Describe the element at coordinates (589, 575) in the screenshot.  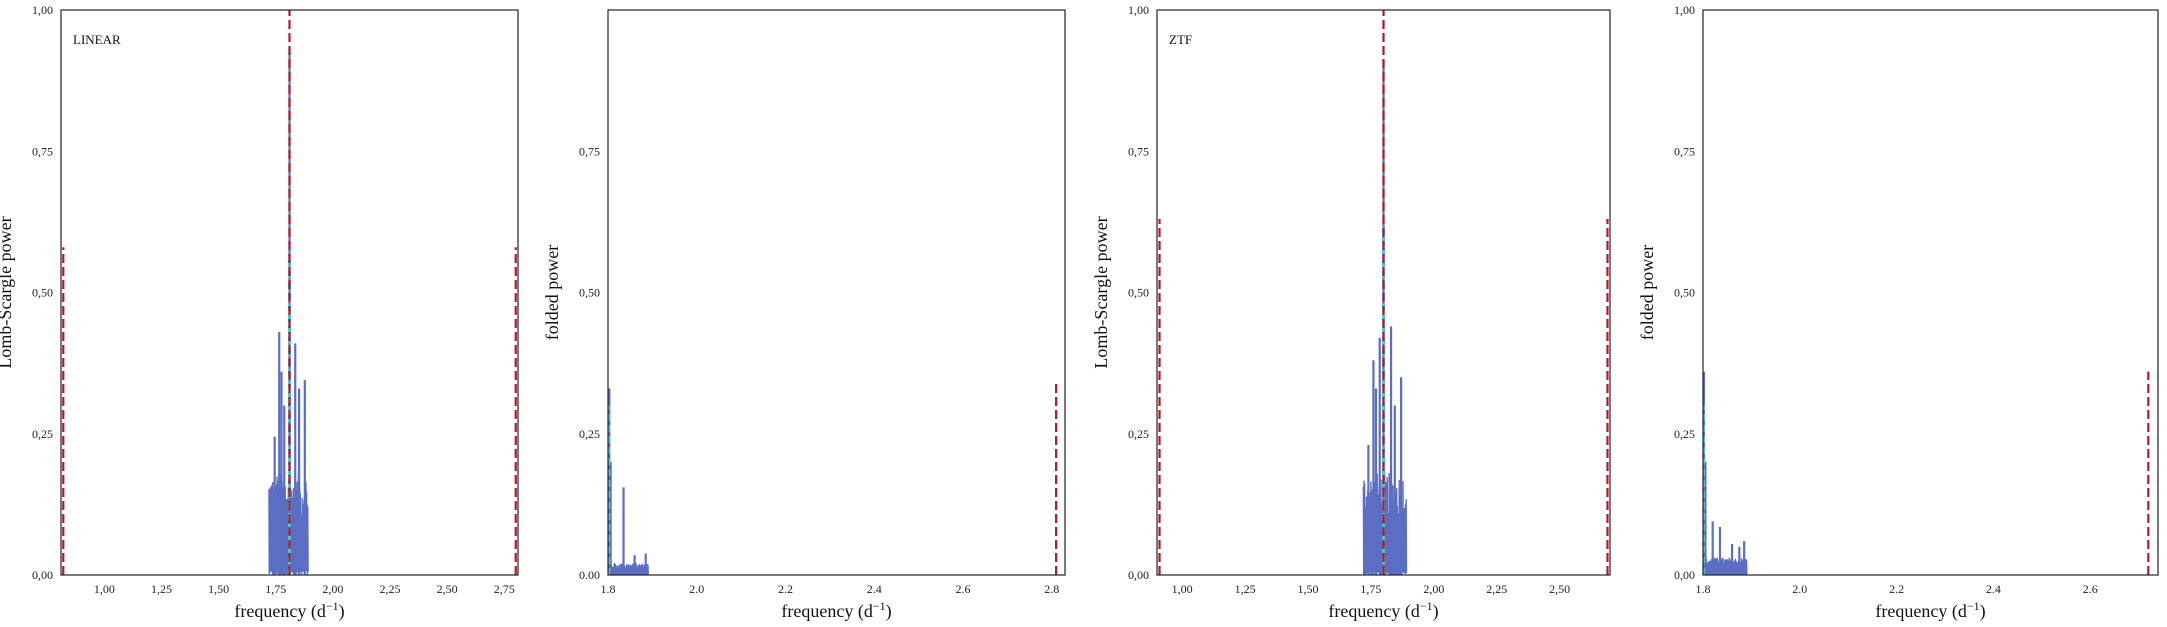
I see `y-tick-label: 0.00` at that location.